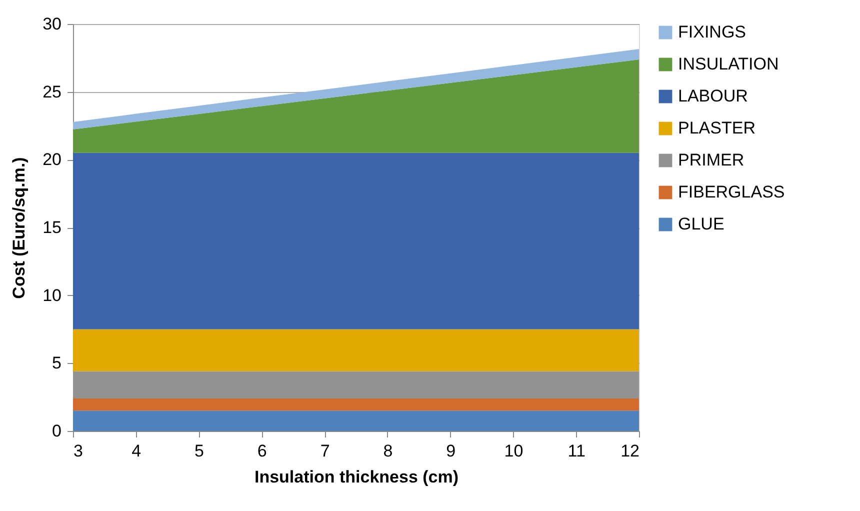  What do you see at coordinates (52, 295) in the screenshot?
I see `y-tick-label: 10` at bounding box center [52, 295].